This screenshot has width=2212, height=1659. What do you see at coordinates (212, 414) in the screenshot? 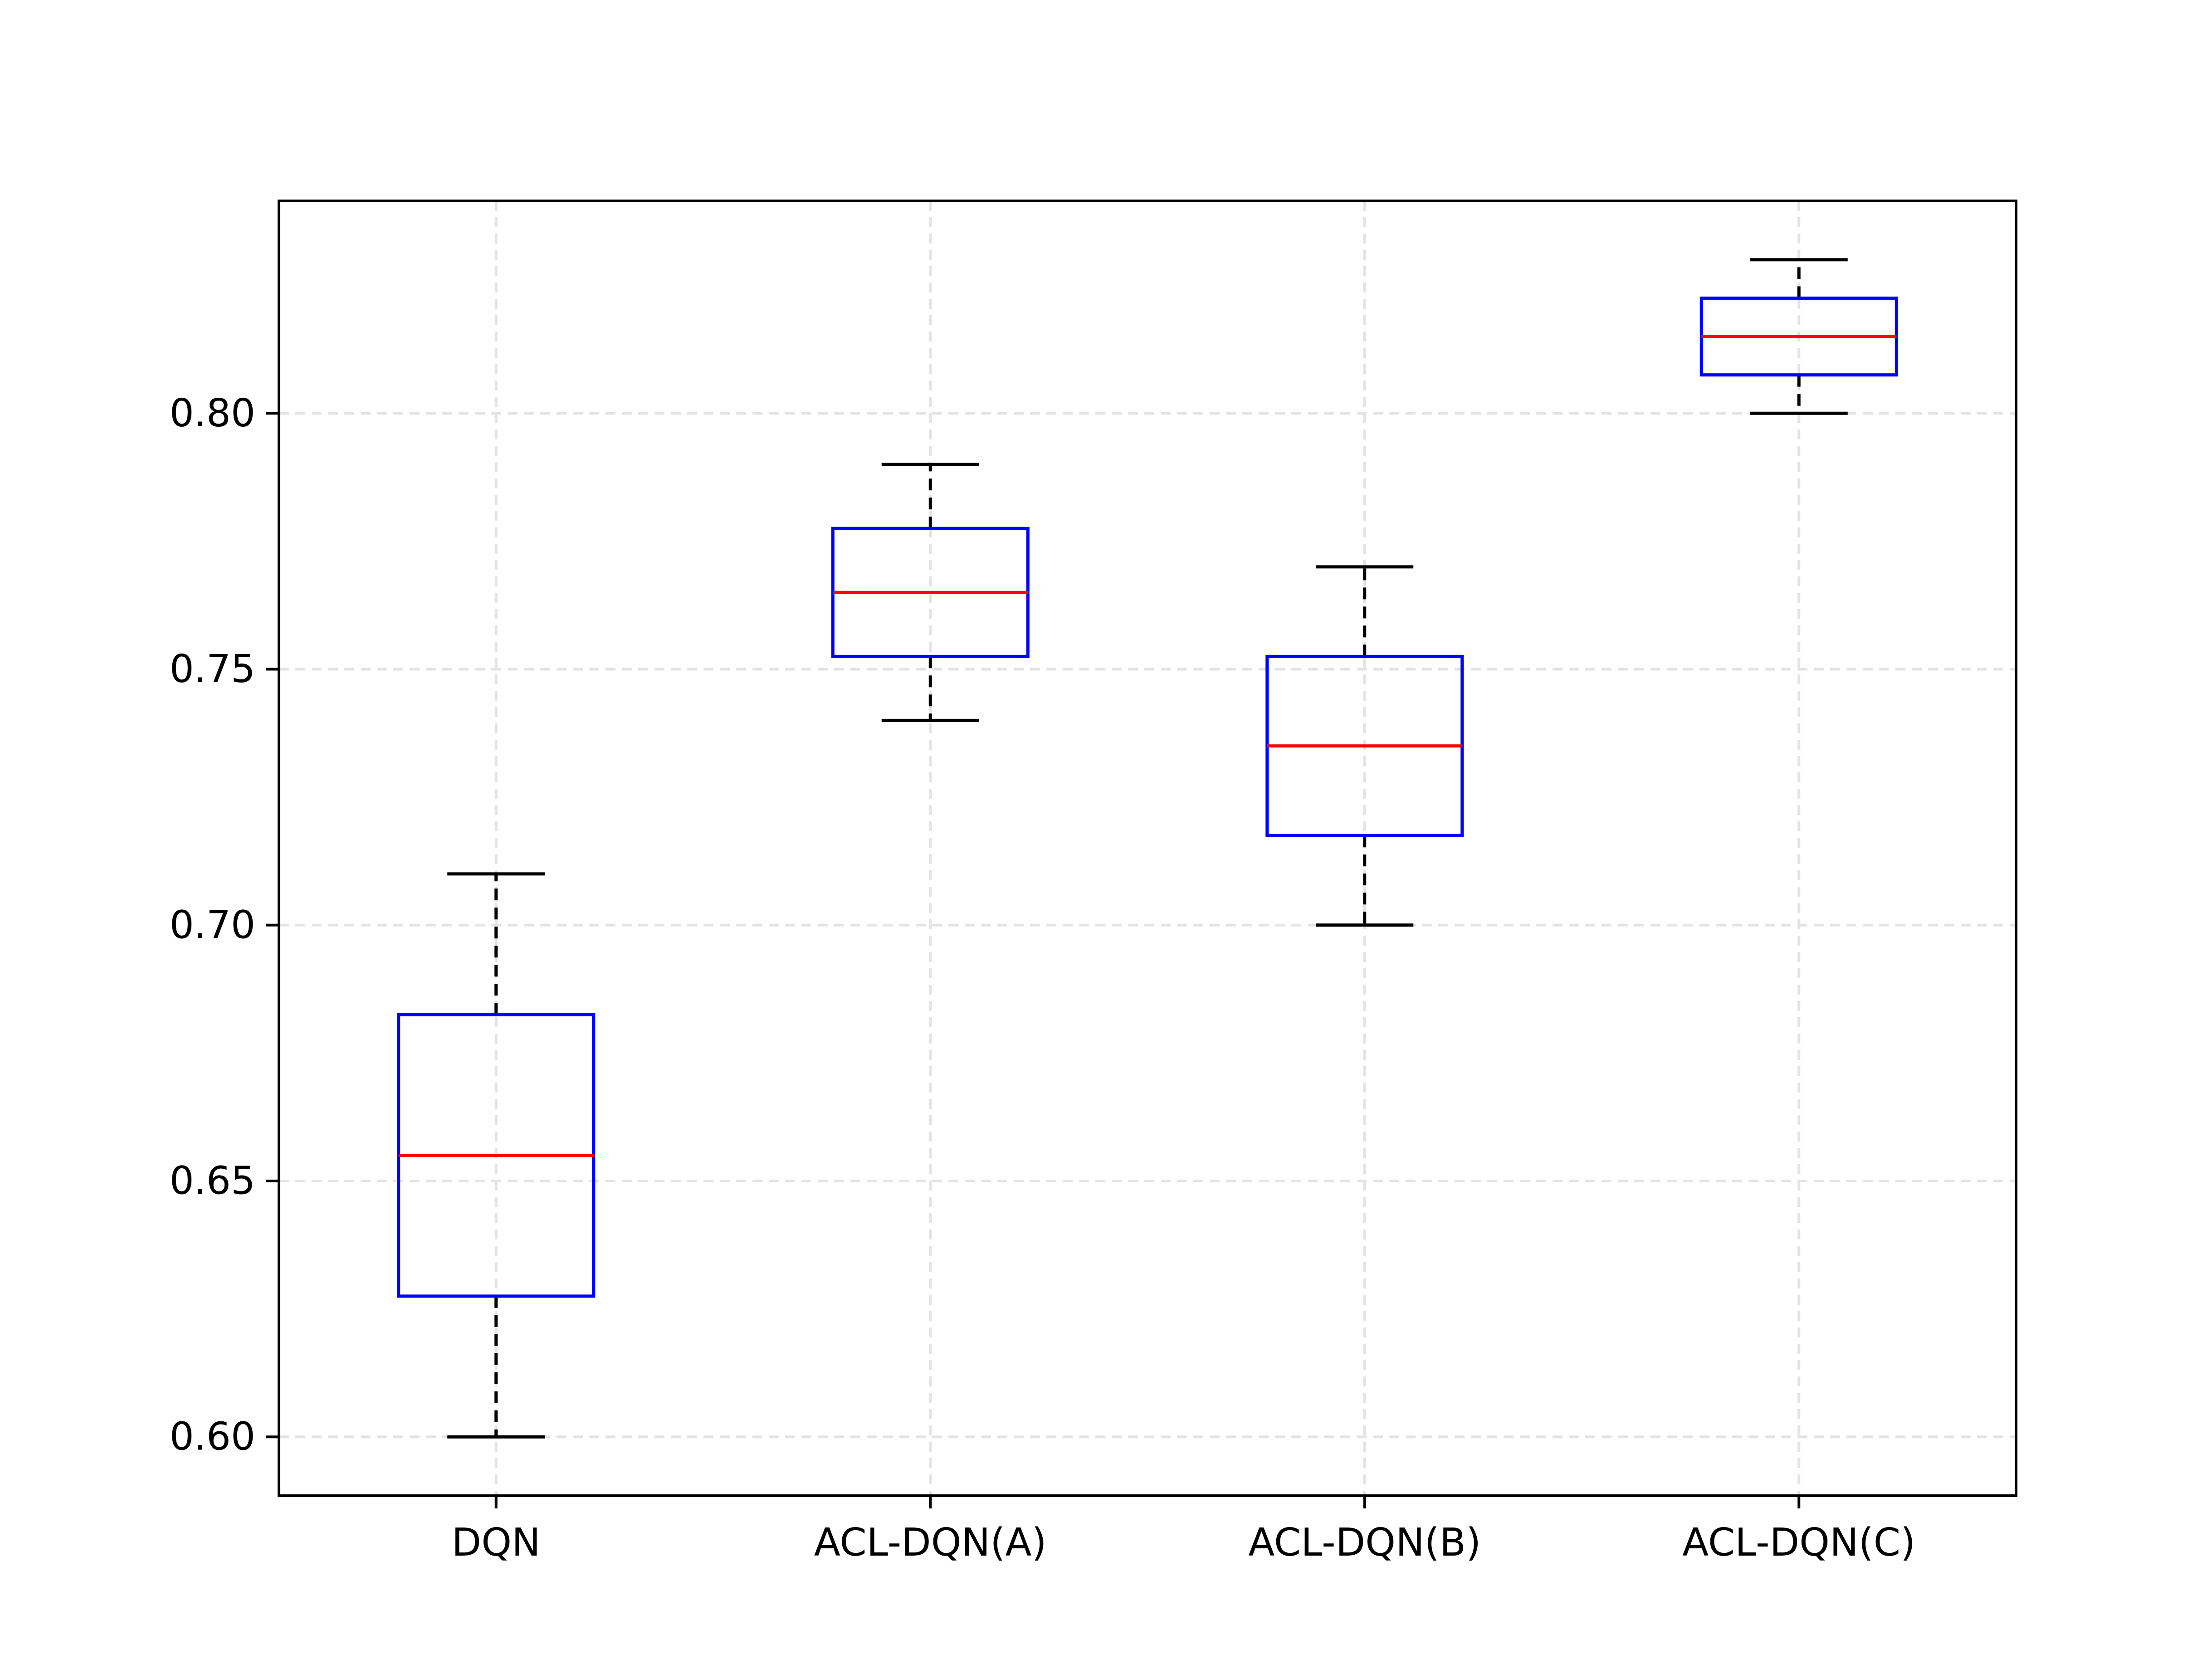
I see `y-tick-label: 0.80` at bounding box center [212, 414].